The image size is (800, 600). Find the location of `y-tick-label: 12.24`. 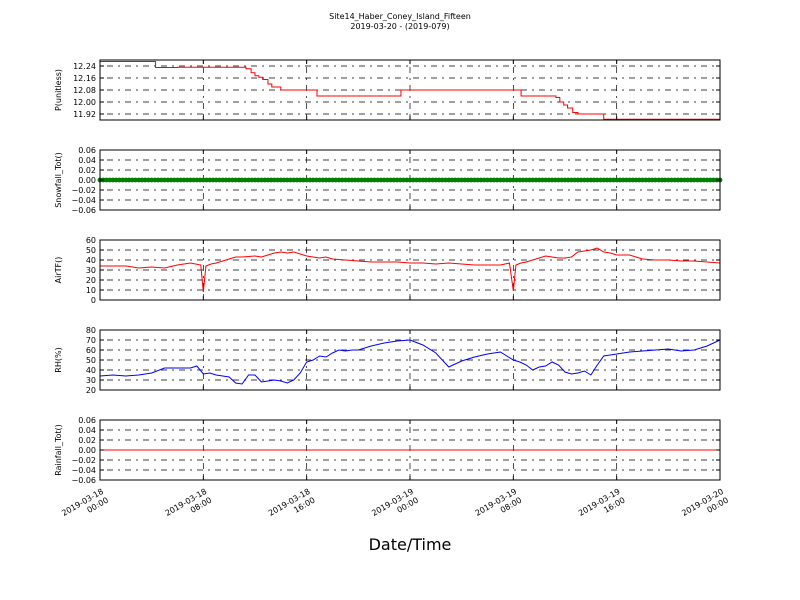

y-tick-label: 12.24 is located at coordinates (84, 66).